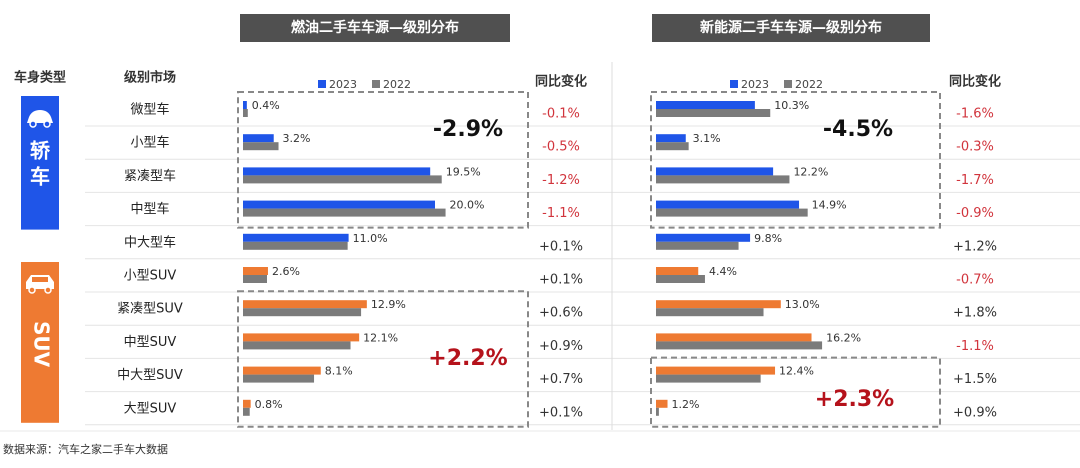  I want to click on category-label: 中大型SUV, so click(150, 375).